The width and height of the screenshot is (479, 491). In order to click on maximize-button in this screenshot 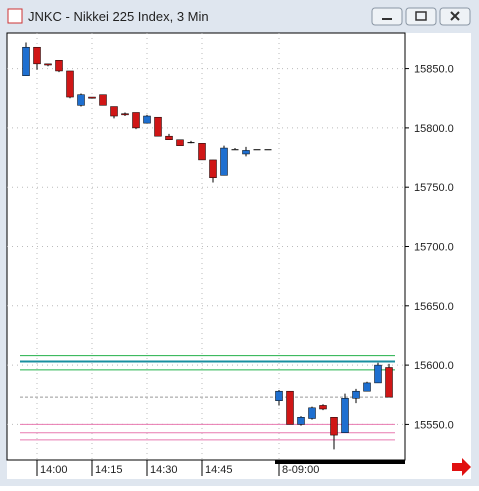, I will do `click(421, 16)`.